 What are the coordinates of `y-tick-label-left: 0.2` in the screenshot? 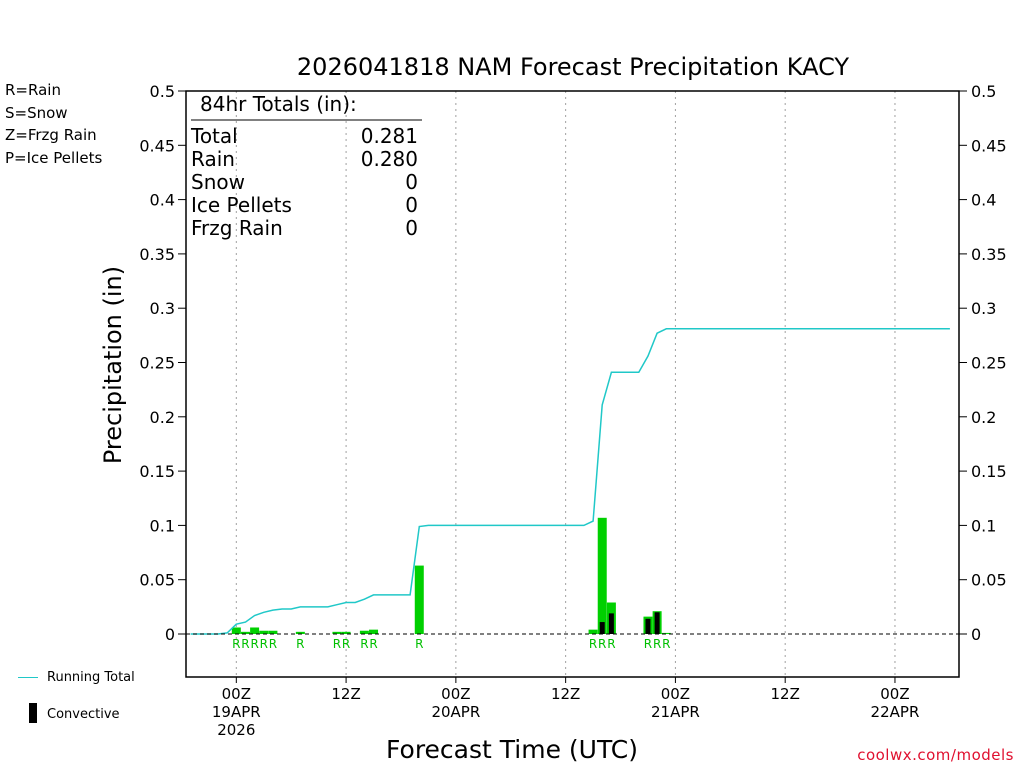 It's located at (162, 417).